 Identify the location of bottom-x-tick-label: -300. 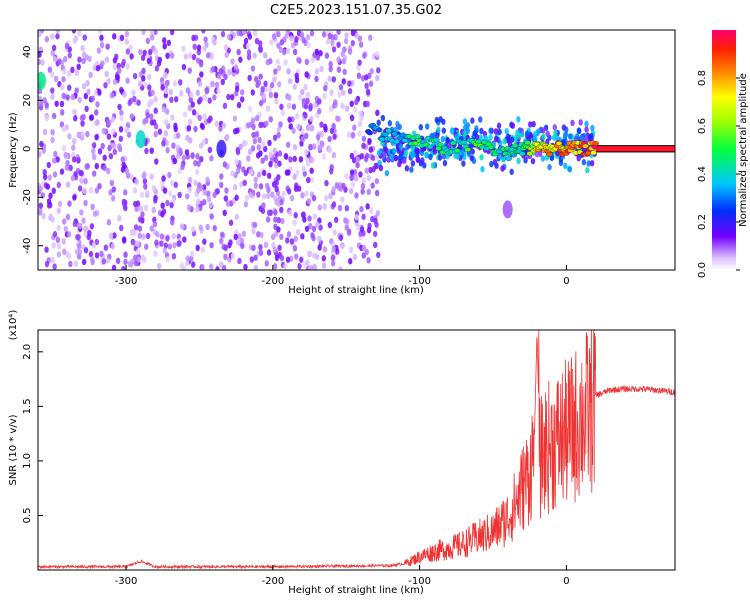
(126, 581).